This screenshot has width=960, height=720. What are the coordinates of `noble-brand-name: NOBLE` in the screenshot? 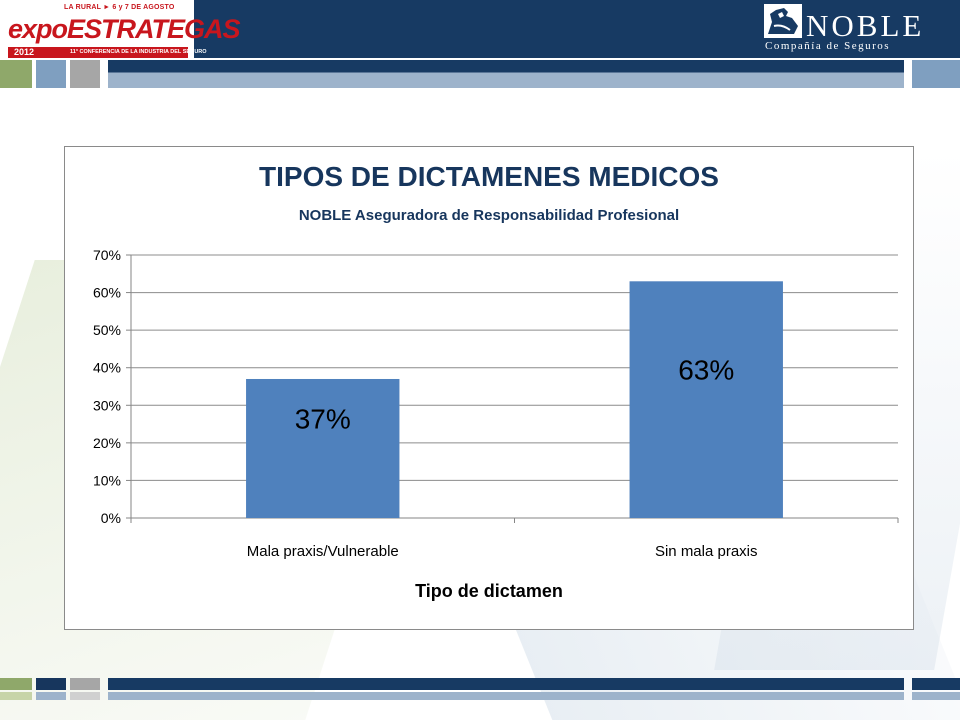 It's located at (865, 25).